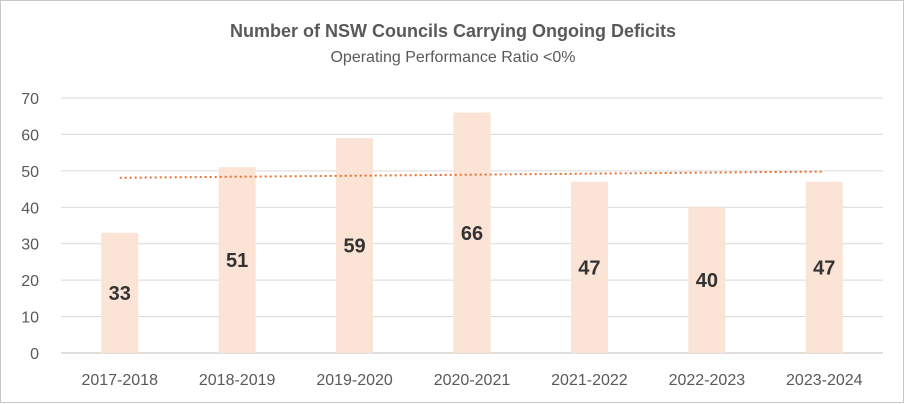  What do you see at coordinates (707, 380) in the screenshot?
I see `x-tick-label: 2022-2023` at bounding box center [707, 380].